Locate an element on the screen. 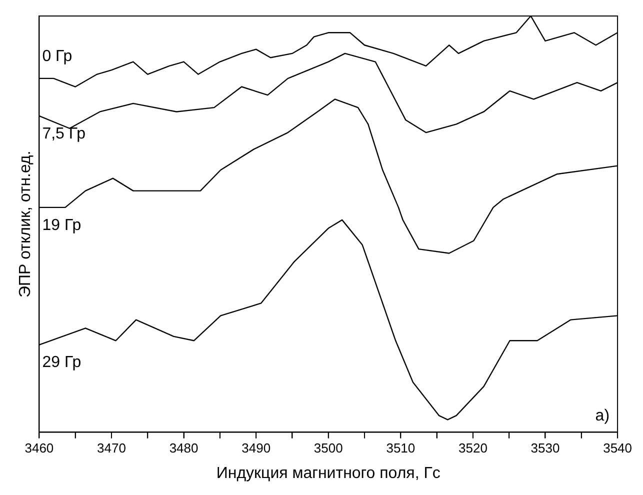 This screenshot has width=643, height=495. x-tick-label: 3480 is located at coordinates (183, 448).